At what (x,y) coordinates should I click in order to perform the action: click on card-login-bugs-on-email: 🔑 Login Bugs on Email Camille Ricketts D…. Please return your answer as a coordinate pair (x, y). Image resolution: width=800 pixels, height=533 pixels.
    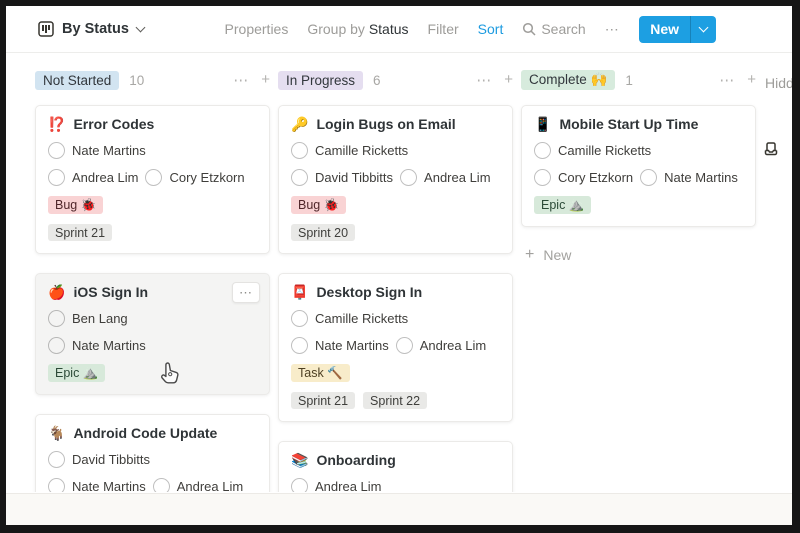
    Looking at the image, I should click on (395, 179).